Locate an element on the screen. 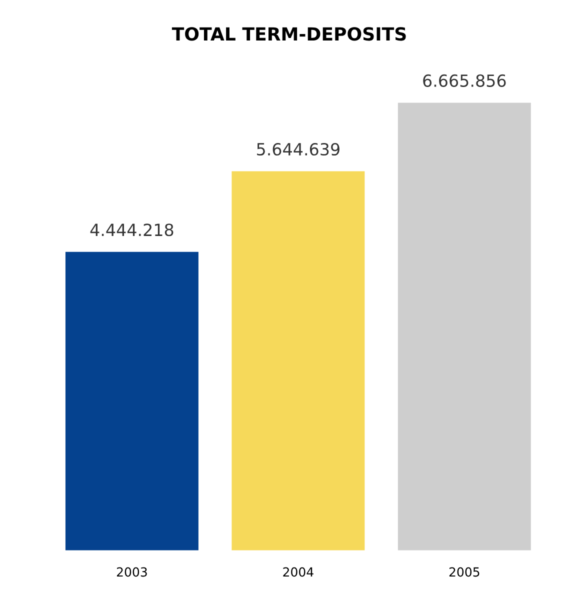  x-tick-label: 2003 is located at coordinates (131, 572).